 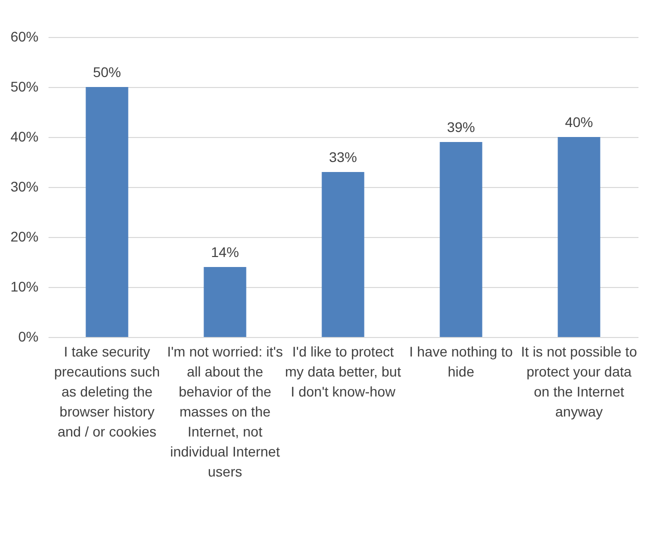 I want to click on y-tick-label: 30%, so click(x=24, y=186).